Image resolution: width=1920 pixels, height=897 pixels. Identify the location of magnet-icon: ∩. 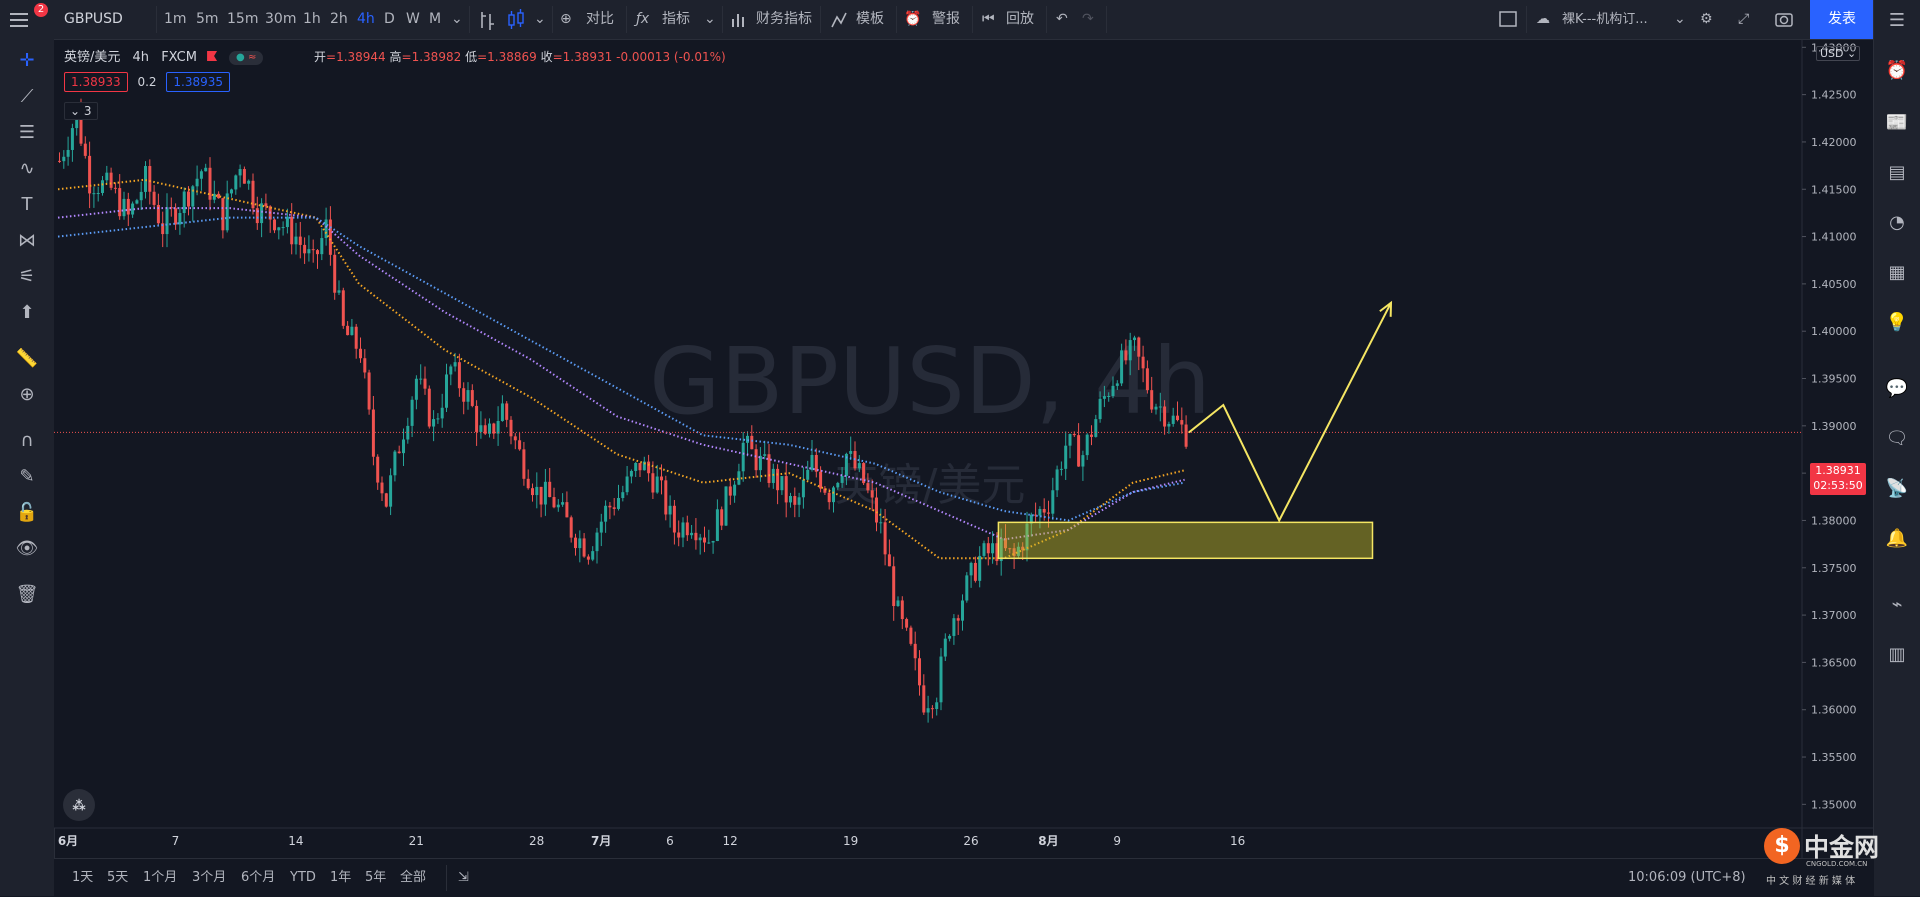
(27, 440).